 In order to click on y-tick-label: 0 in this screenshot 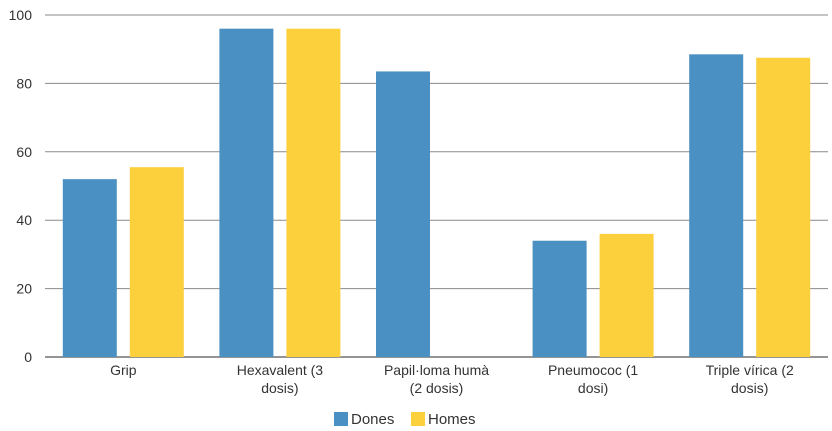, I will do `click(28, 357)`.